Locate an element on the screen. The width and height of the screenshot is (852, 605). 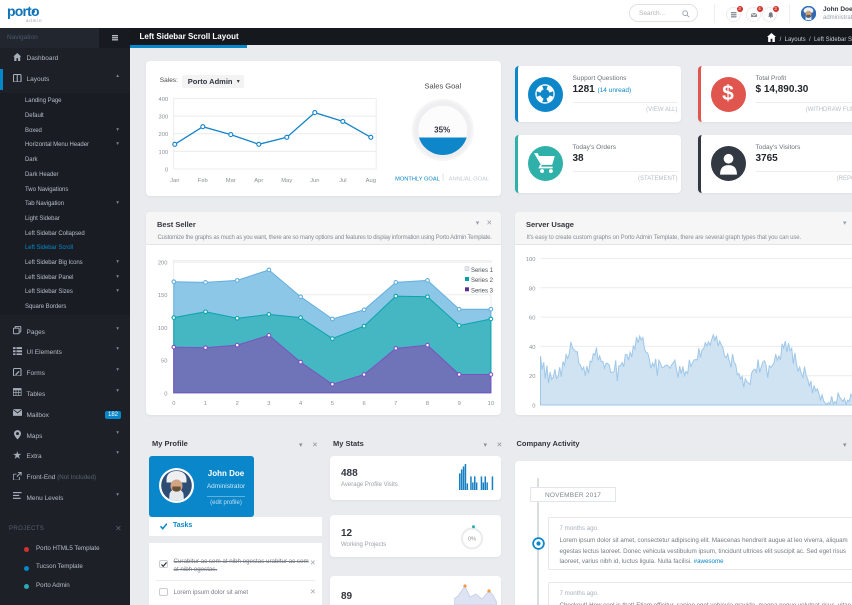
svg-text: MONTHLY GOAL is located at coordinates (417, 179).